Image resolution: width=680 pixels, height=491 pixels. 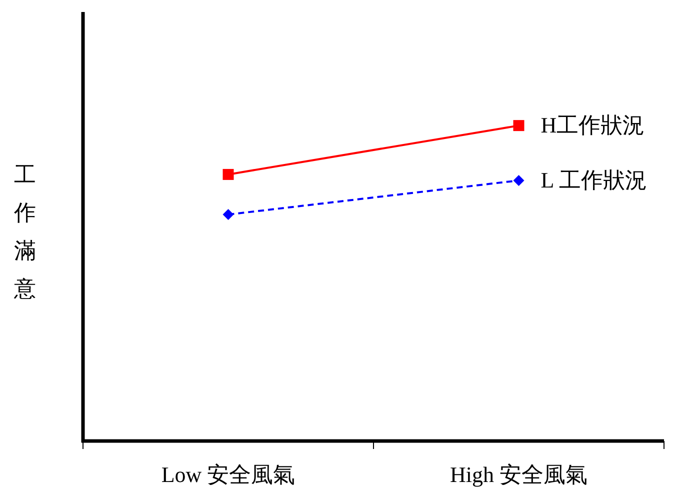 What do you see at coordinates (593, 179) in the screenshot?
I see `series-label: L 工作狀況` at bounding box center [593, 179].